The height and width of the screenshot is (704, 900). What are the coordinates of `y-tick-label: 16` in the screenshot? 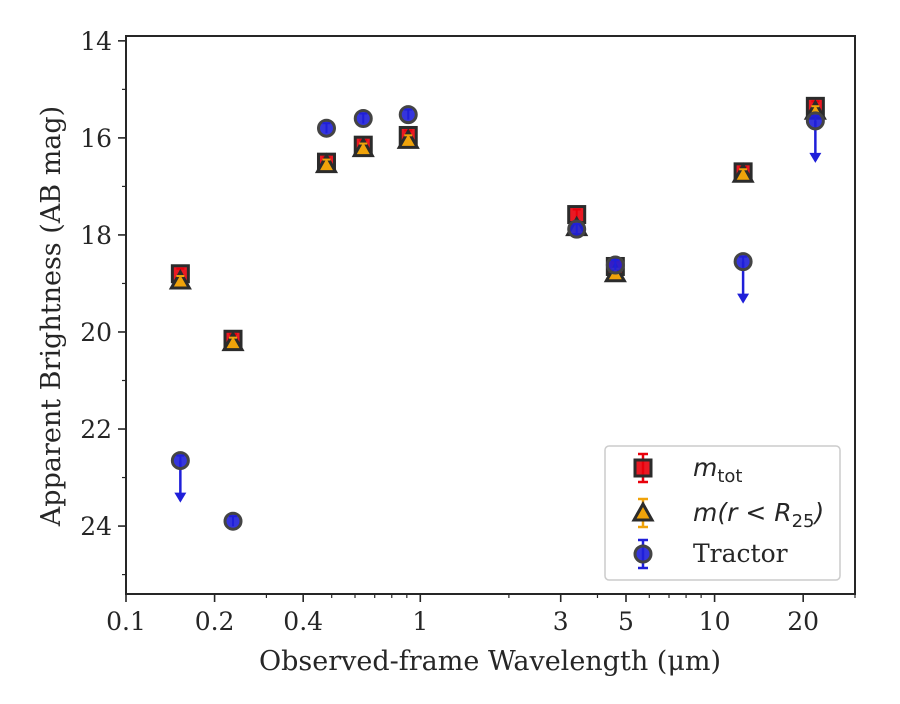 It's located at (96, 138).